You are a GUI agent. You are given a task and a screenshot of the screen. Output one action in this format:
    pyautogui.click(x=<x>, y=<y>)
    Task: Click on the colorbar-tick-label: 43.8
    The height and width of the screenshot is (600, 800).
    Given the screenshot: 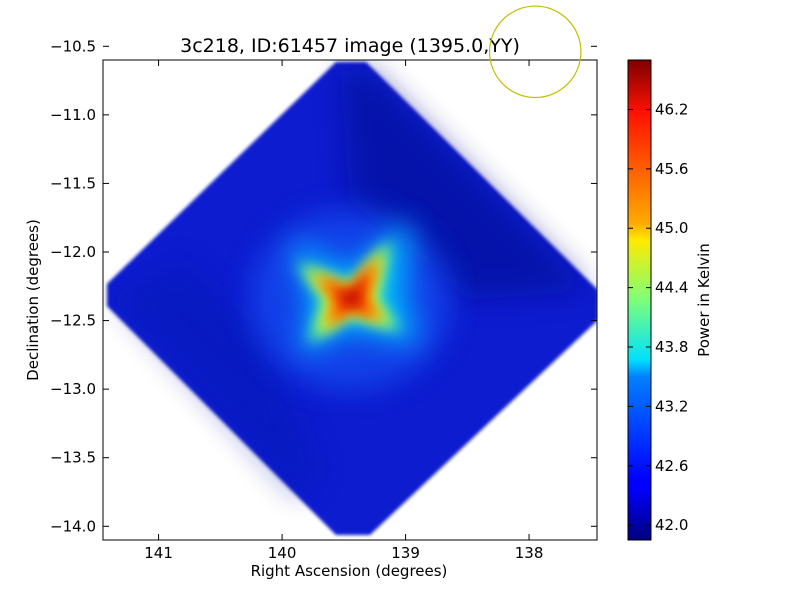 What is the action you would take?
    pyautogui.click(x=671, y=347)
    